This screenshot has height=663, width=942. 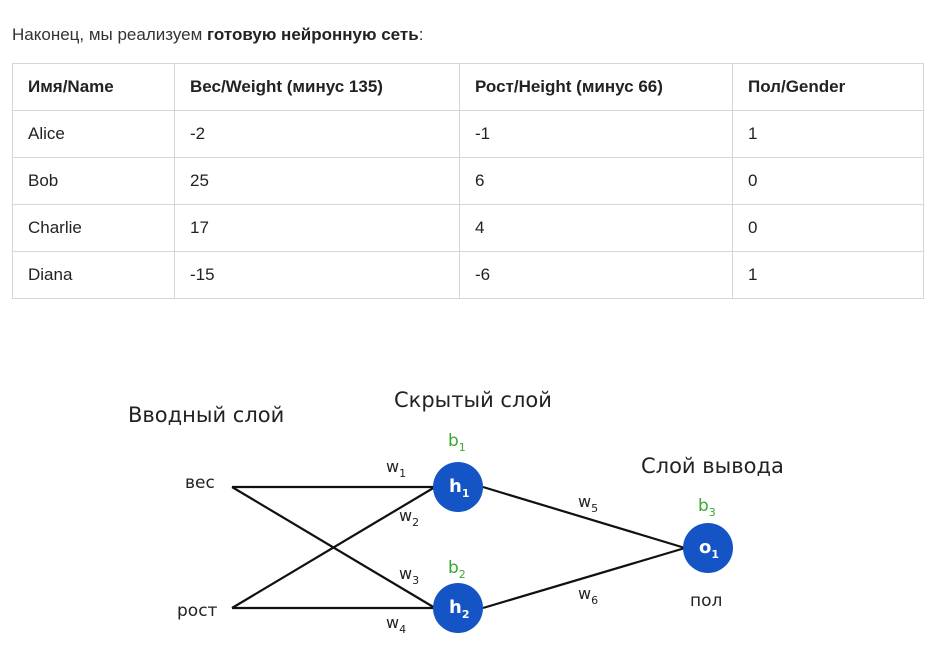 What do you see at coordinates (317, 87) in the screenshot?
I see `header-weight: Вес/Weight (минус 135)` at bounding box center [317, 87].